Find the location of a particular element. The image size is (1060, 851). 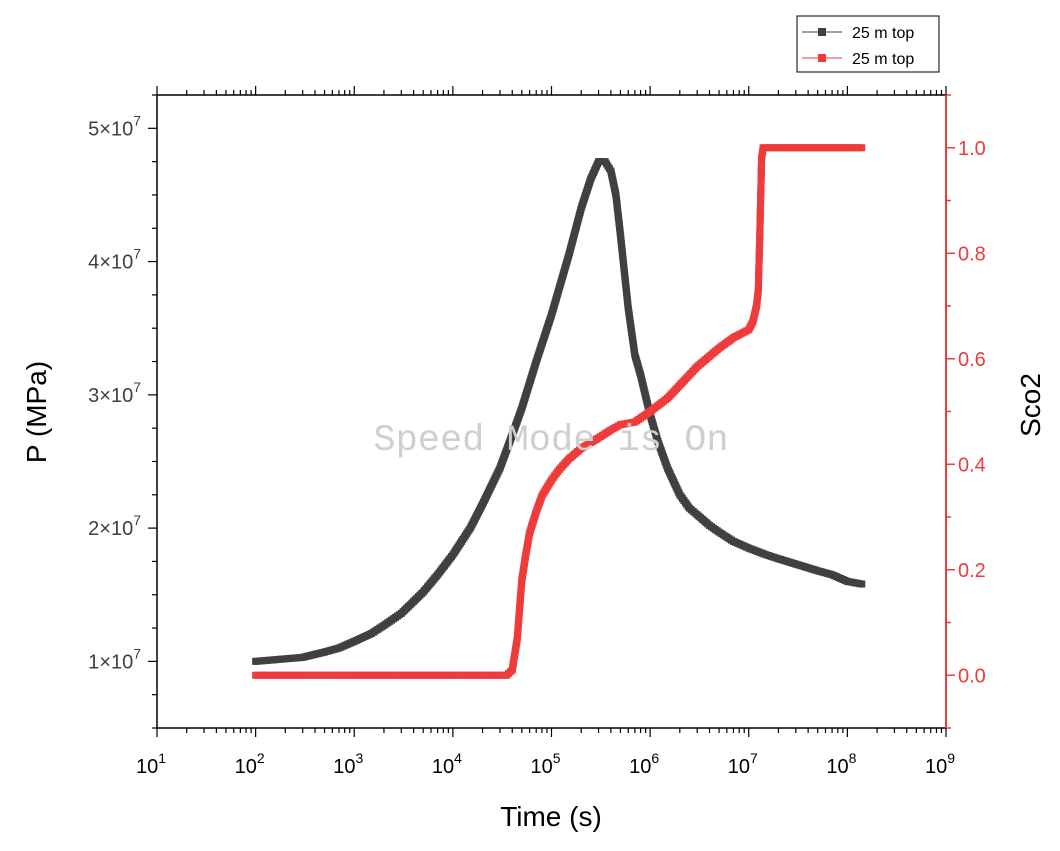

x-axis-title: Time (s) is located at coordinates (551, 816).